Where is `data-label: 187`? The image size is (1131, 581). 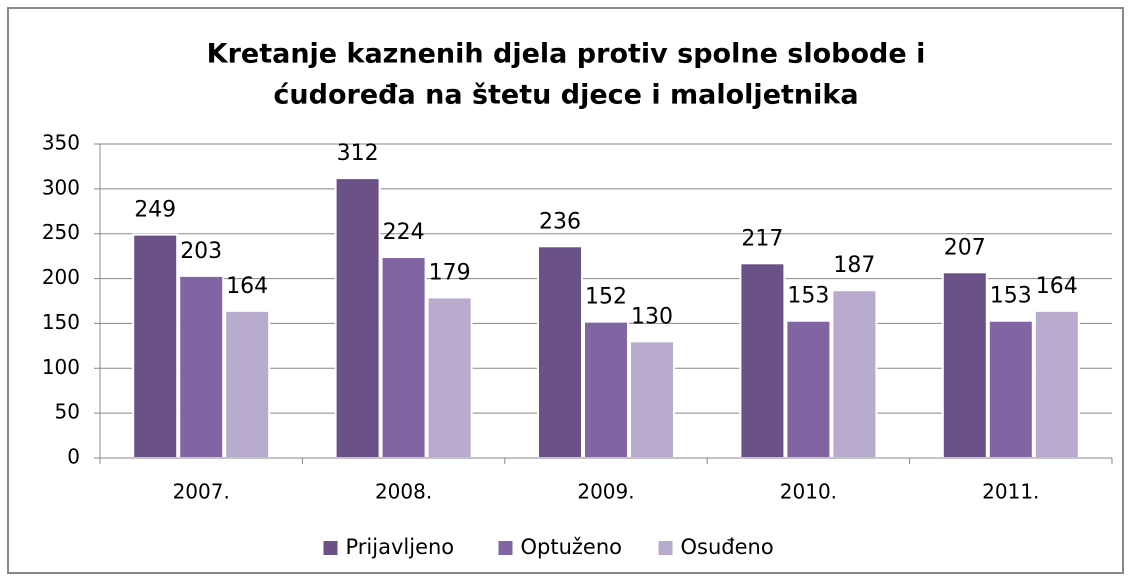 data-label: 187 is located at coordinates (854, 265).